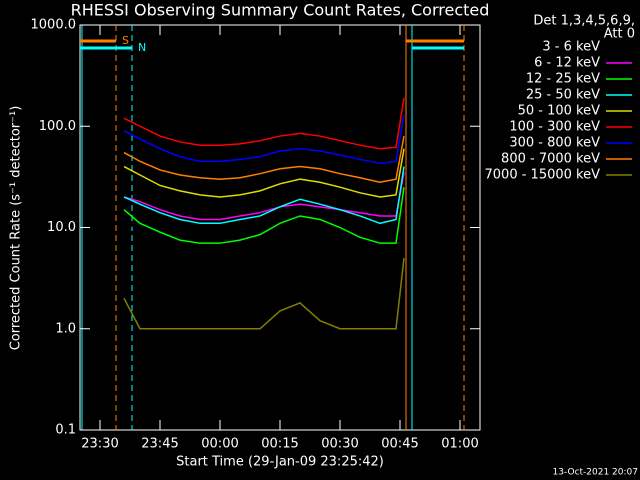 The image size is (640, 480). What do you see at coordinates (61, 227) in the screenshot?
I see `y-tick-label: 10.0` at bounding box center [61, 227].